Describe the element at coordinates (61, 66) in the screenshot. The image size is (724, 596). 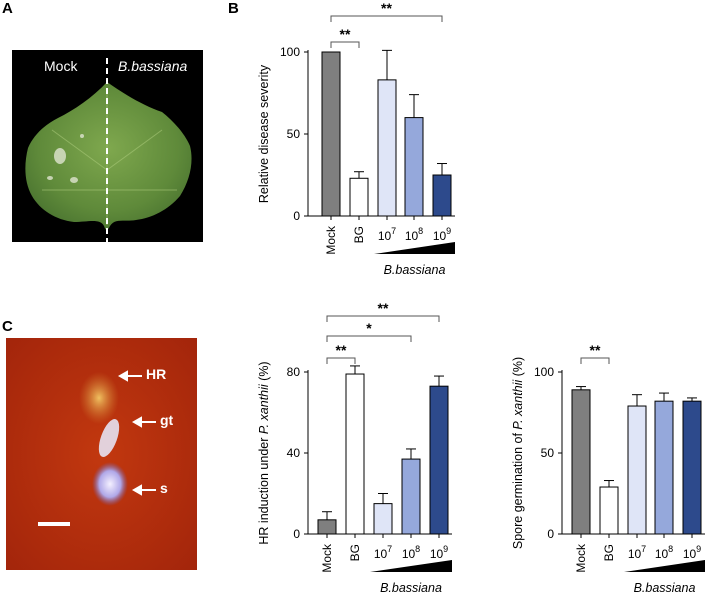
I see `mock-label: Mock` at that location.